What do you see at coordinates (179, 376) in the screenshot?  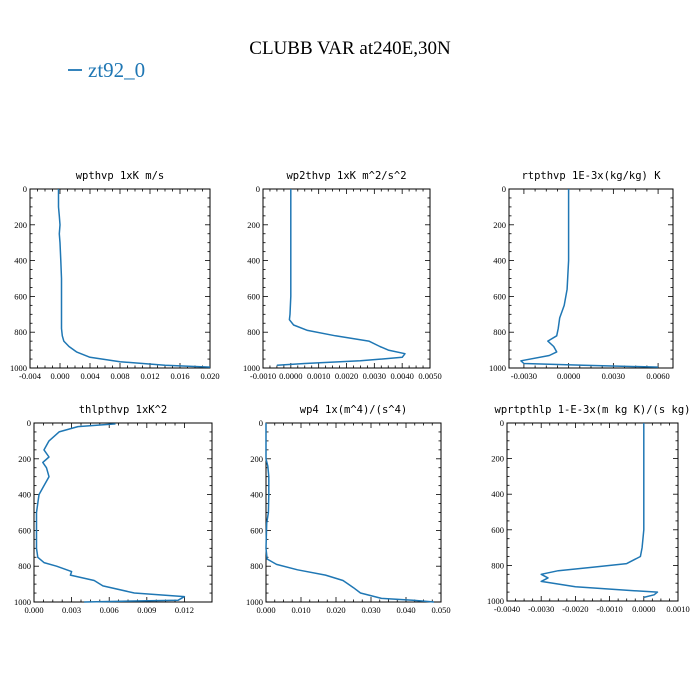 I see `x-tick-label: 0.016` at bounding box center [179, 376].